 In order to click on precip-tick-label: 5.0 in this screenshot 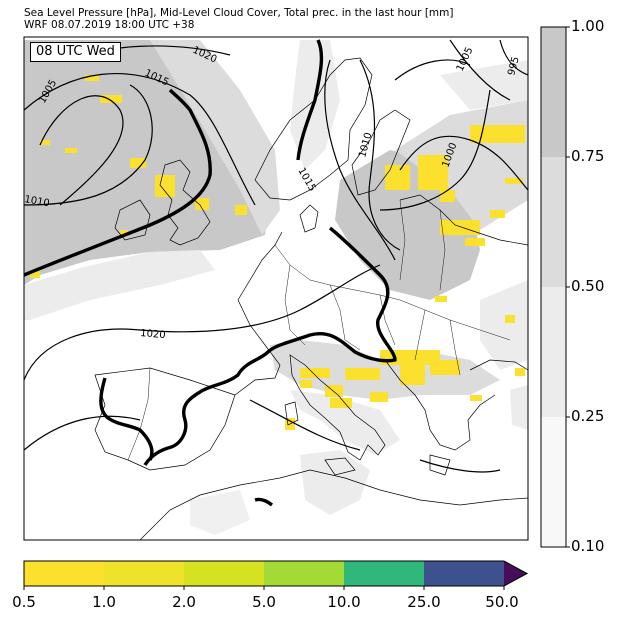, I will do `click(264, 602)`.